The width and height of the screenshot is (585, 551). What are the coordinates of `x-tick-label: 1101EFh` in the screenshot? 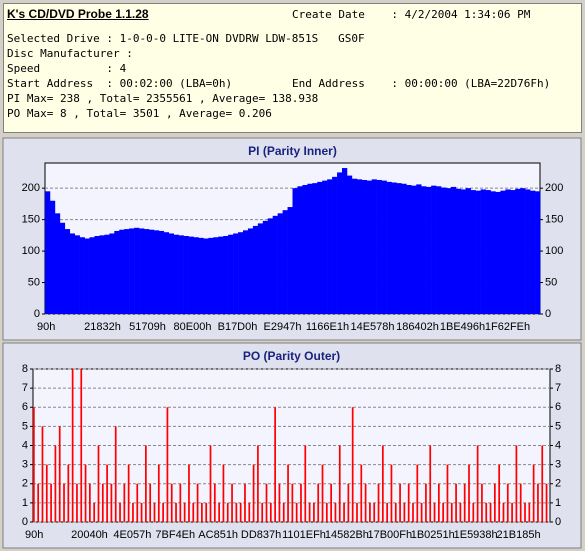 It's located at (304, 535).